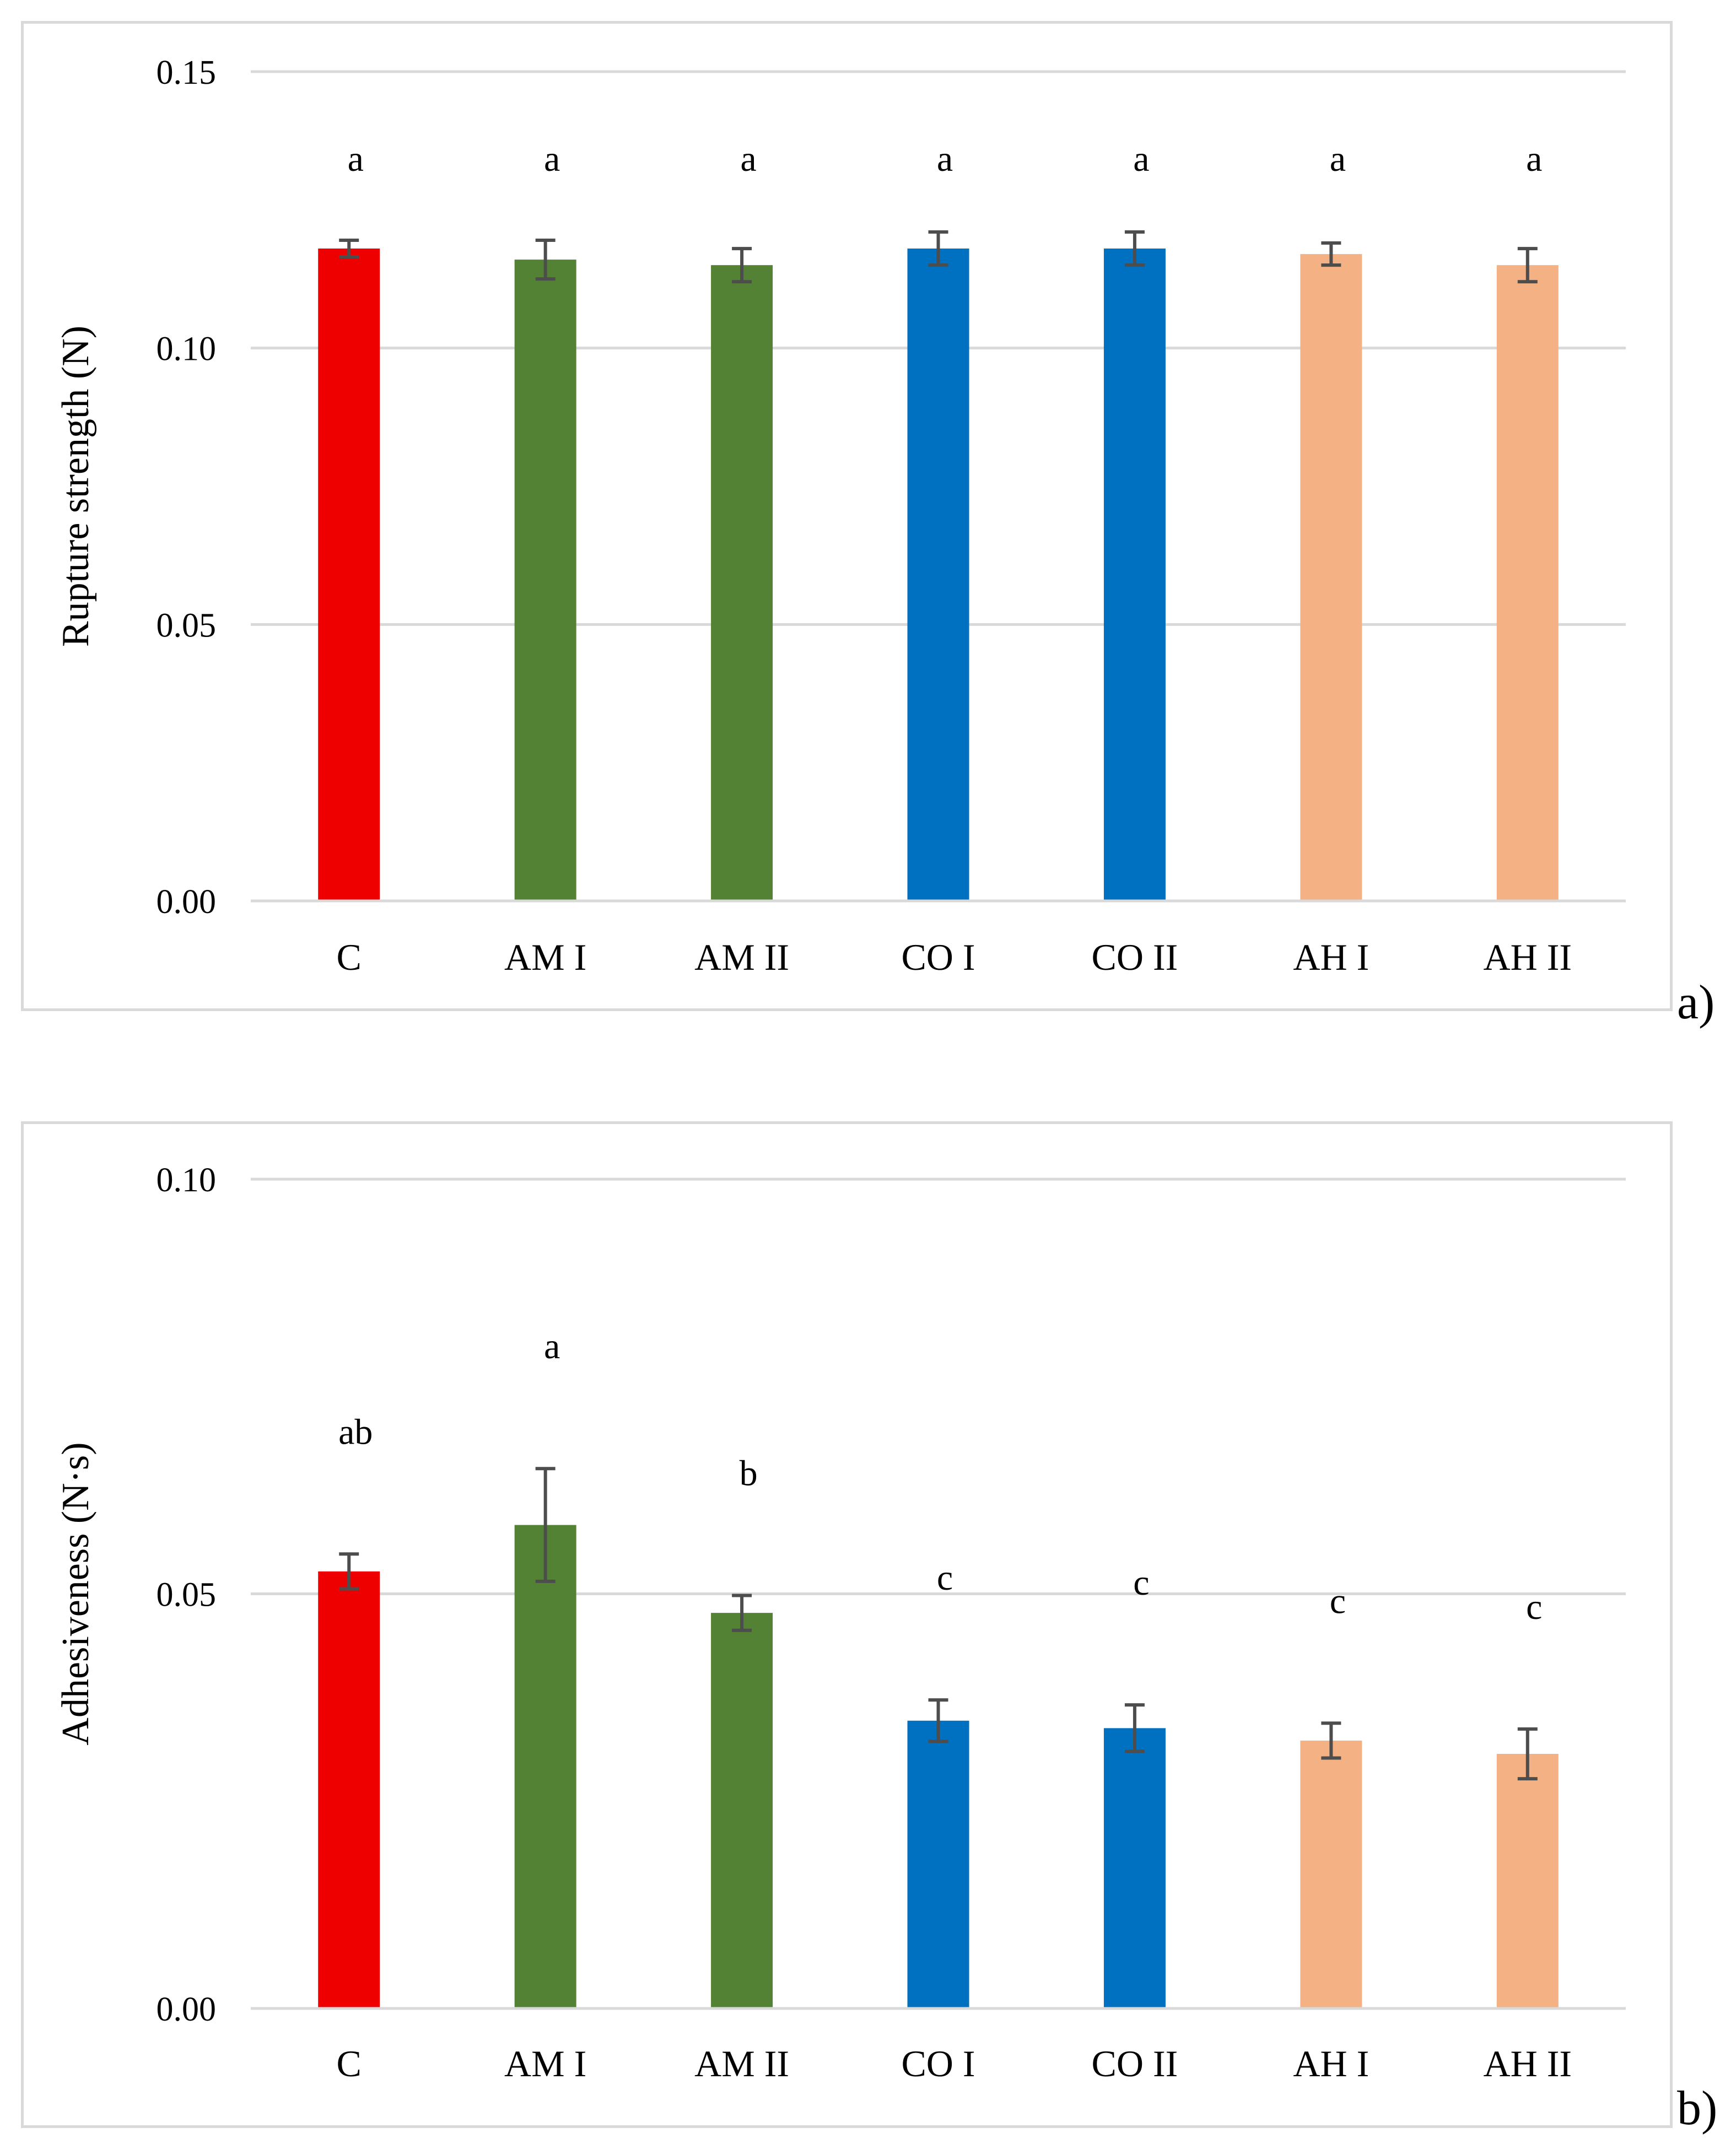 The height and width of the screenshot is (2144, 1736). Describe the element at coordinates (749, 1474) in the screenshot. I see `significance-letter: b` at that location.